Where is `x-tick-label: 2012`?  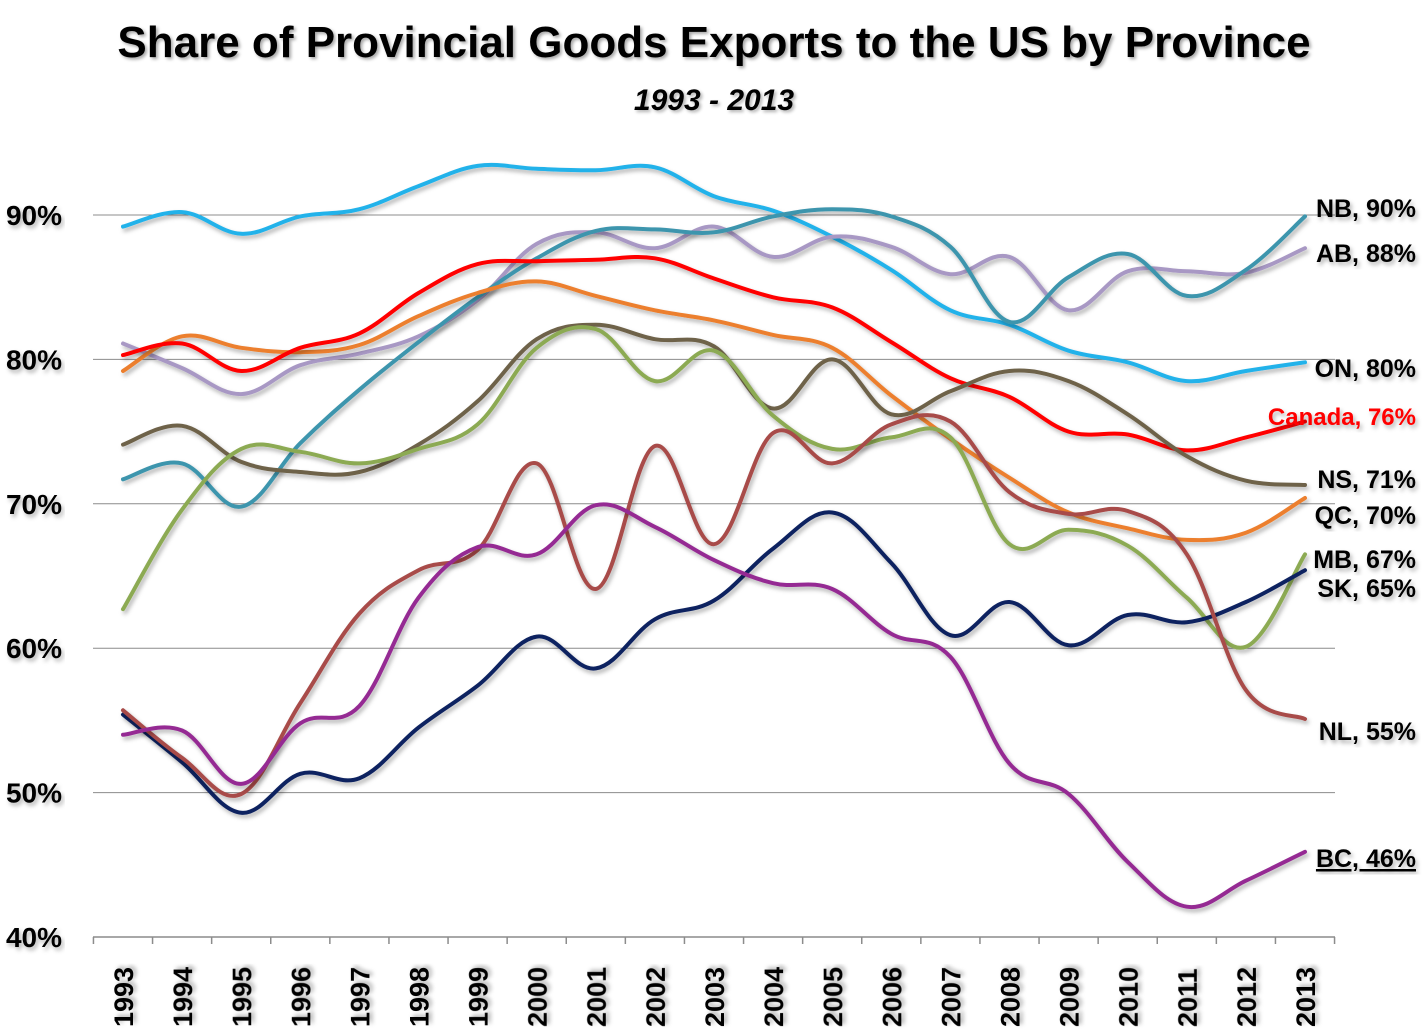
x-tick-label: 2012 is located at coordinates (1247, 997).